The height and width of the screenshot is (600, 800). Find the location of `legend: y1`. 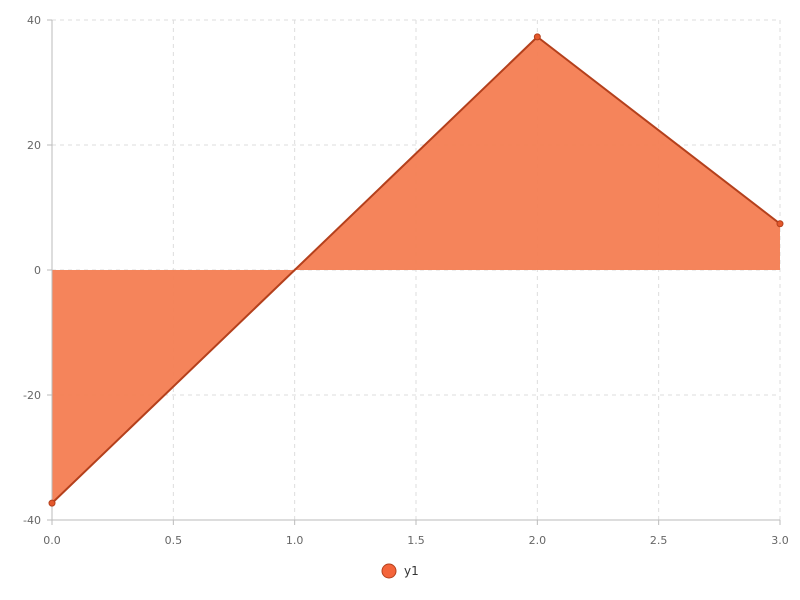

legend: y1 is located at coordinates (400, 571).